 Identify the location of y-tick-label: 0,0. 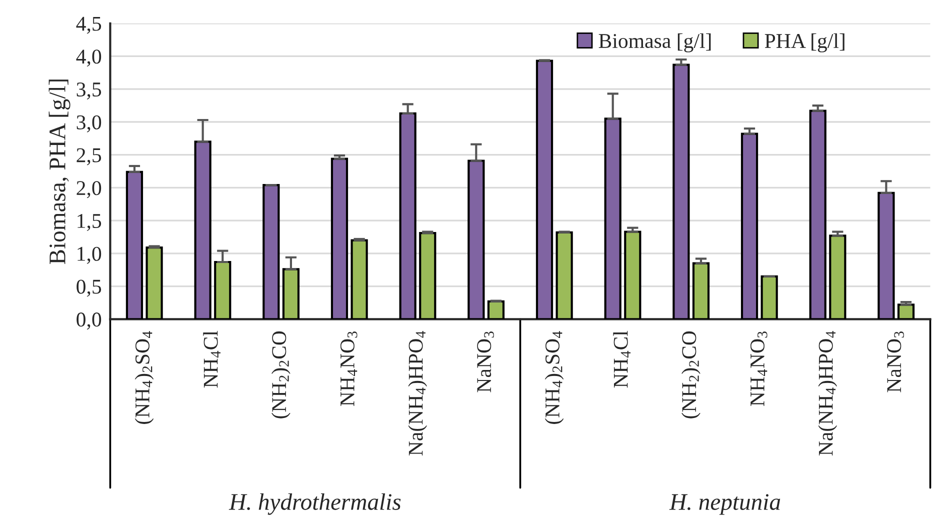
(89, 321).